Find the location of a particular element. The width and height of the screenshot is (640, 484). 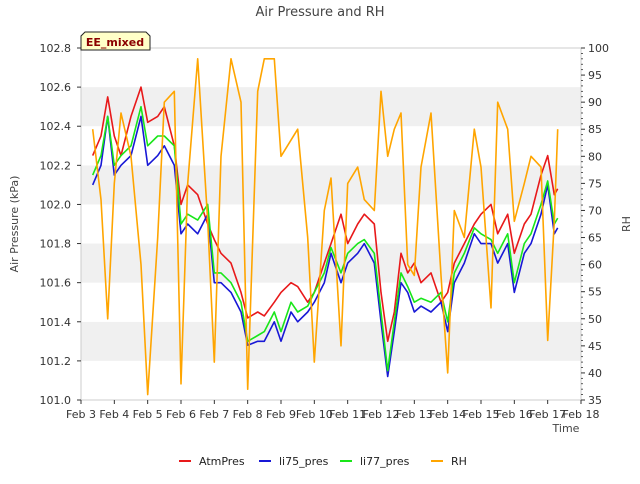

x-tick-label: Feb 17 is located at coordinates (547, 414).